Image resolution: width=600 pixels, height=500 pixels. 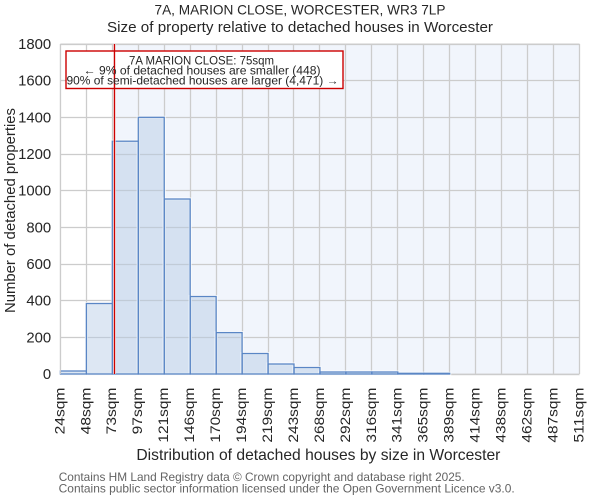 I want to click on svg-text: 1000, so click(x=34, y=192).